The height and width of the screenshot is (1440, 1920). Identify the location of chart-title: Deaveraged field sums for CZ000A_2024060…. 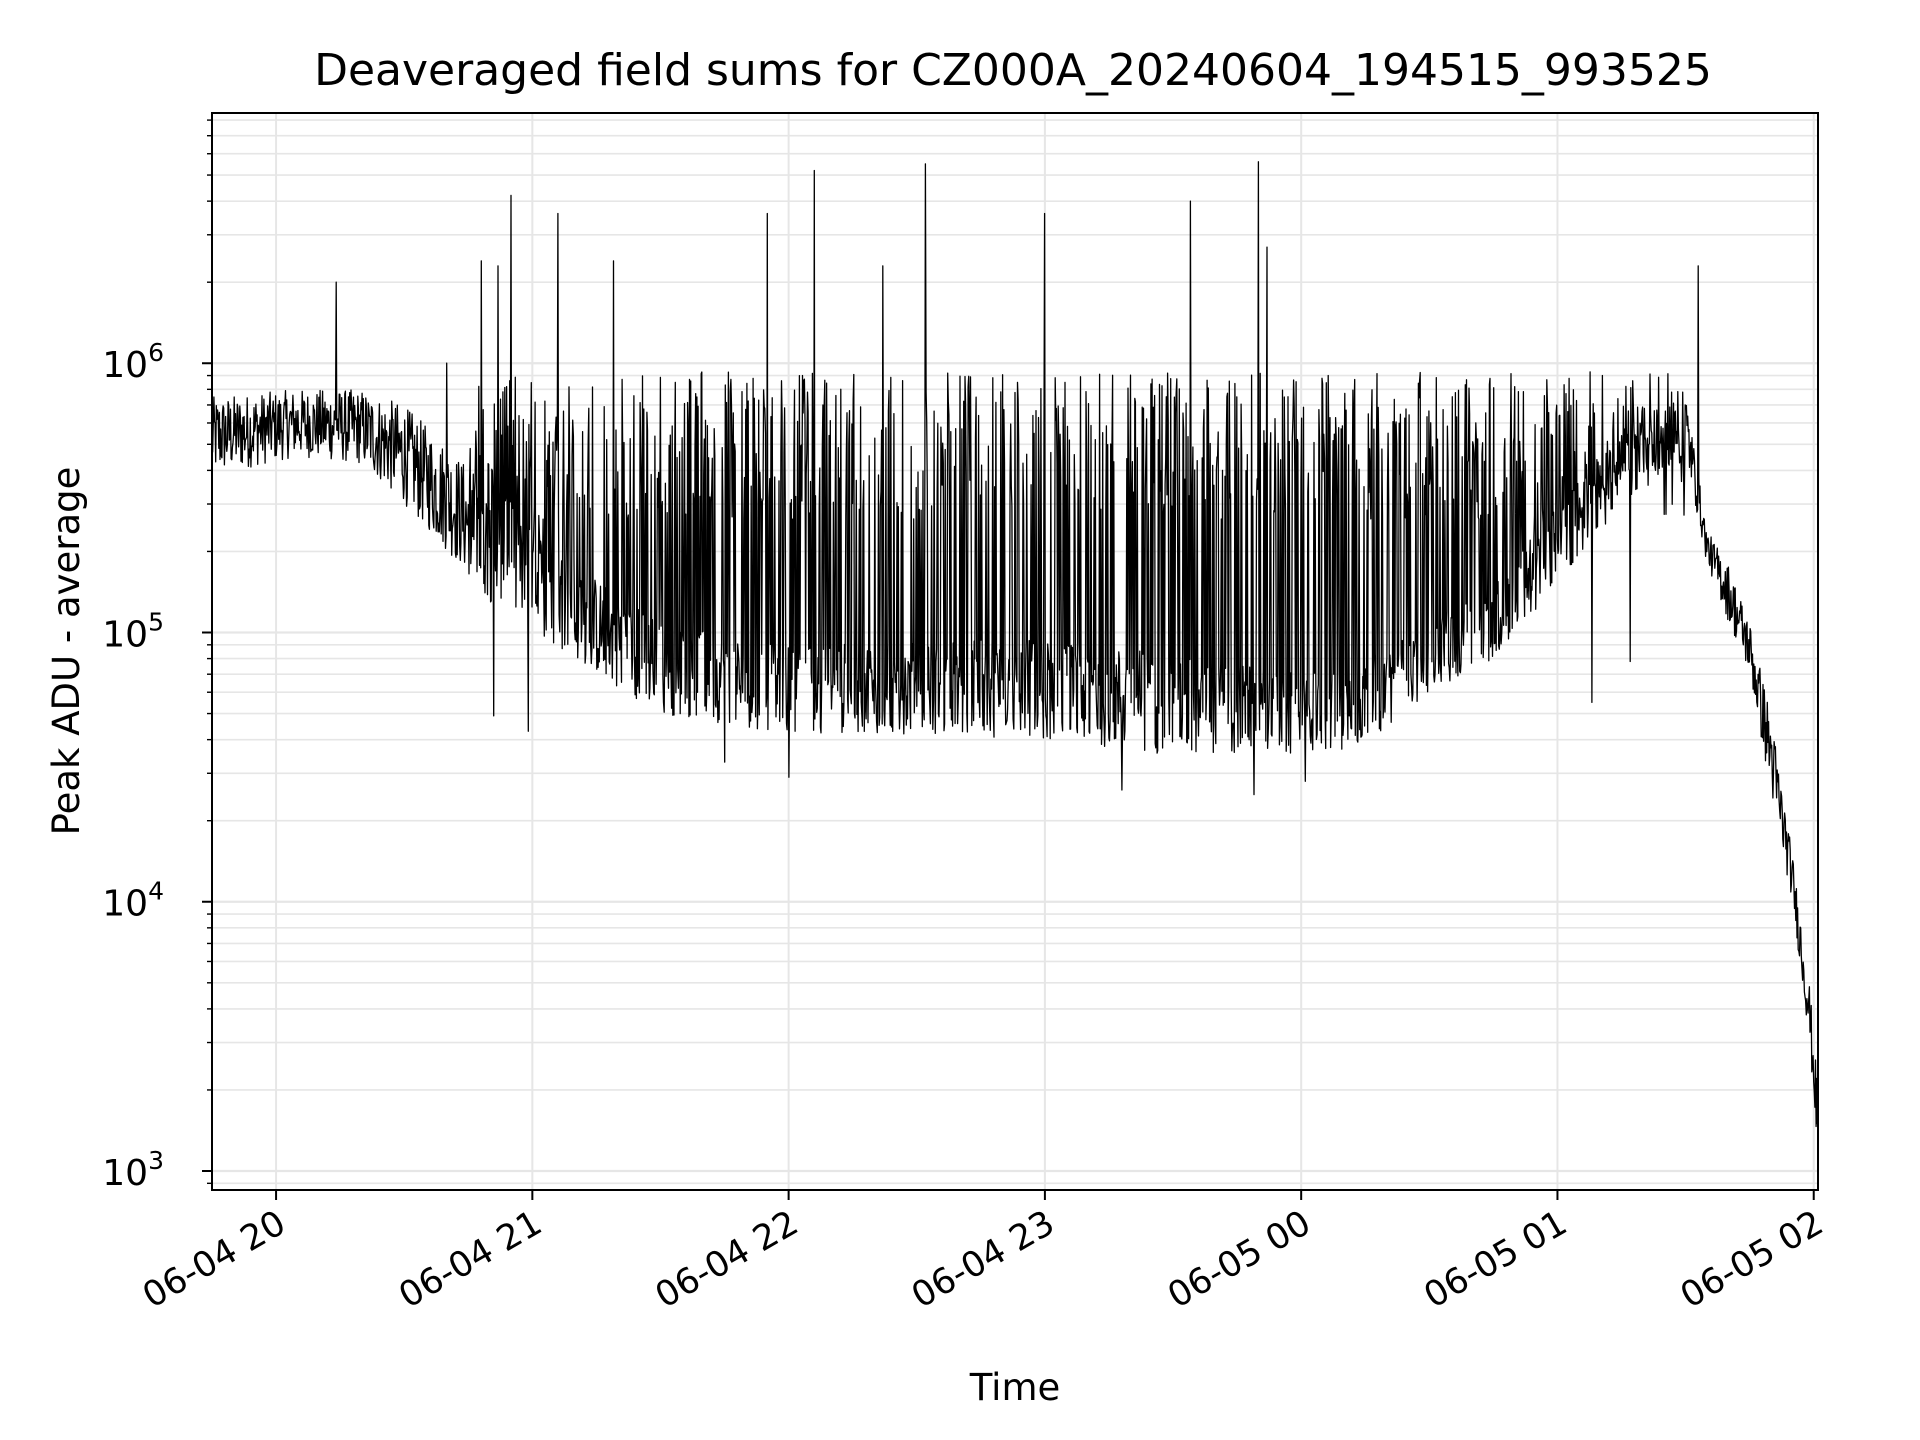
(1013, 70).